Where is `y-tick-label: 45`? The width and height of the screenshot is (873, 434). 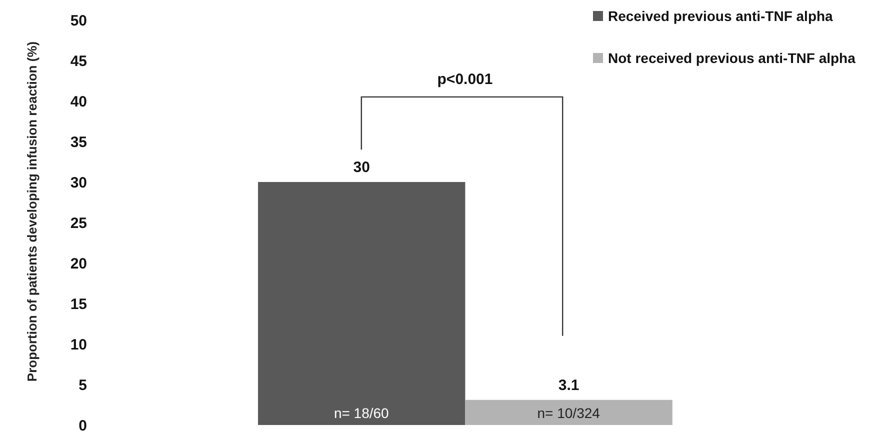 y-tick-label: 45 is located at coordinates (78, 61).